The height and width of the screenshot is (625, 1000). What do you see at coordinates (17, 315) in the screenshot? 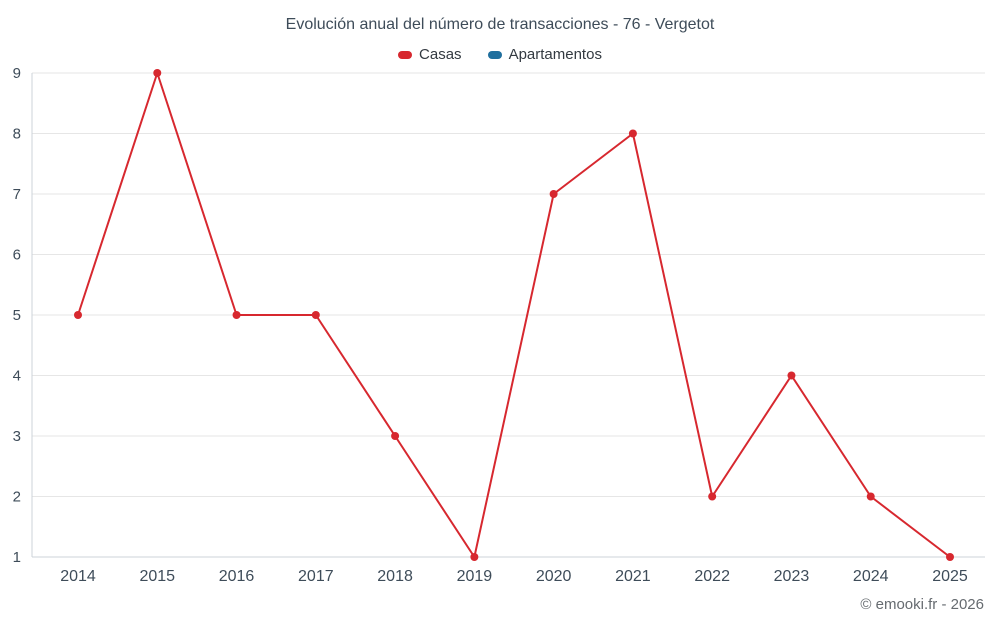
I see `svg-text: 5` at bounding box center [17, 315].